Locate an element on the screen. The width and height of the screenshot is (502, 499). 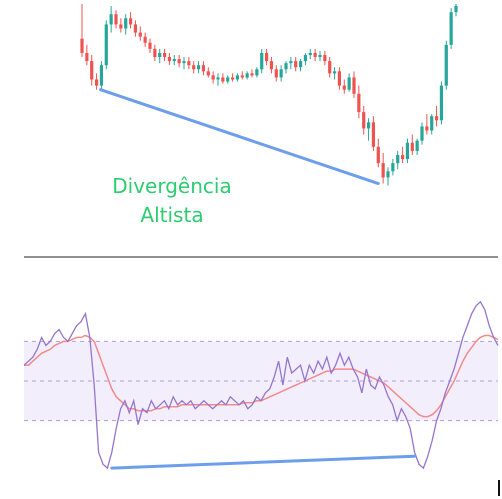
annotation-line-1: Divergência is located at coordinates (172, 186).